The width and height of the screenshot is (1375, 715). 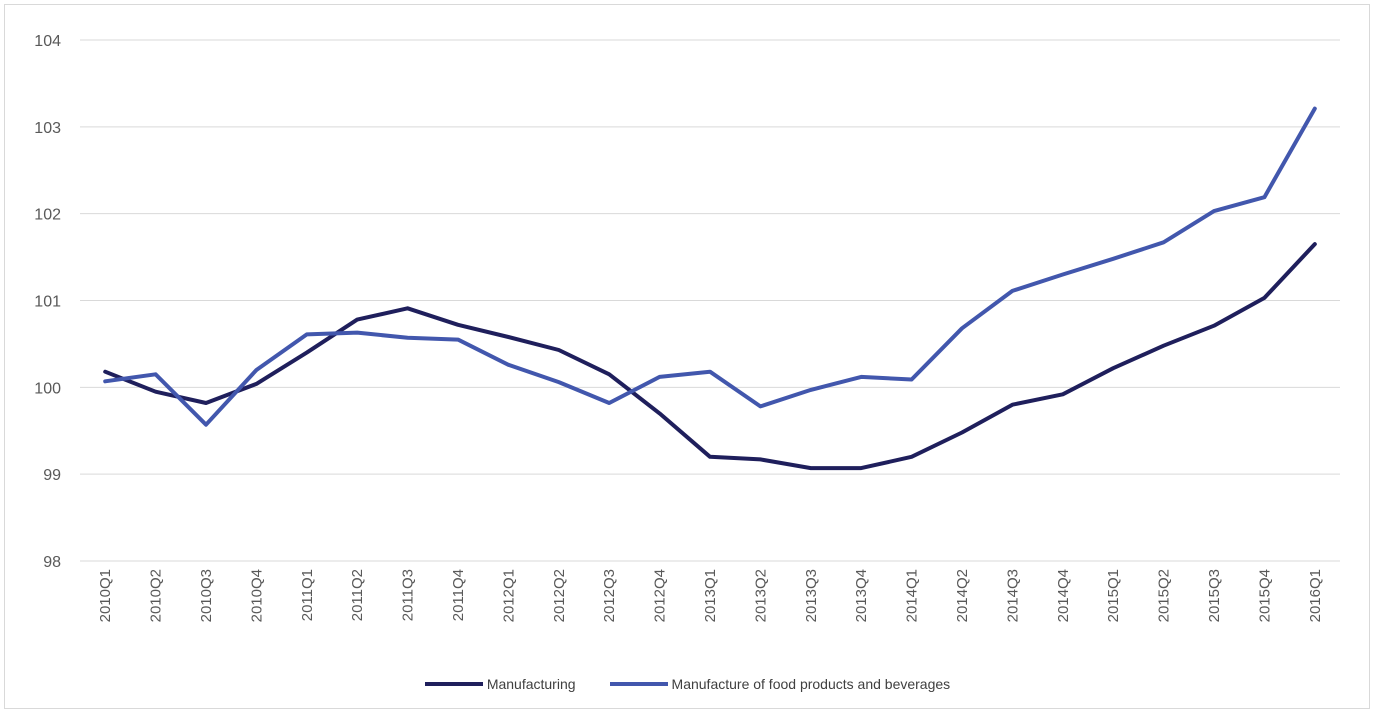 What do you see at coordinates (156, 595) in the screenshot?
I see `x-tick-label-2010Q2: 2010Q2` at bounding box center [156, 595].